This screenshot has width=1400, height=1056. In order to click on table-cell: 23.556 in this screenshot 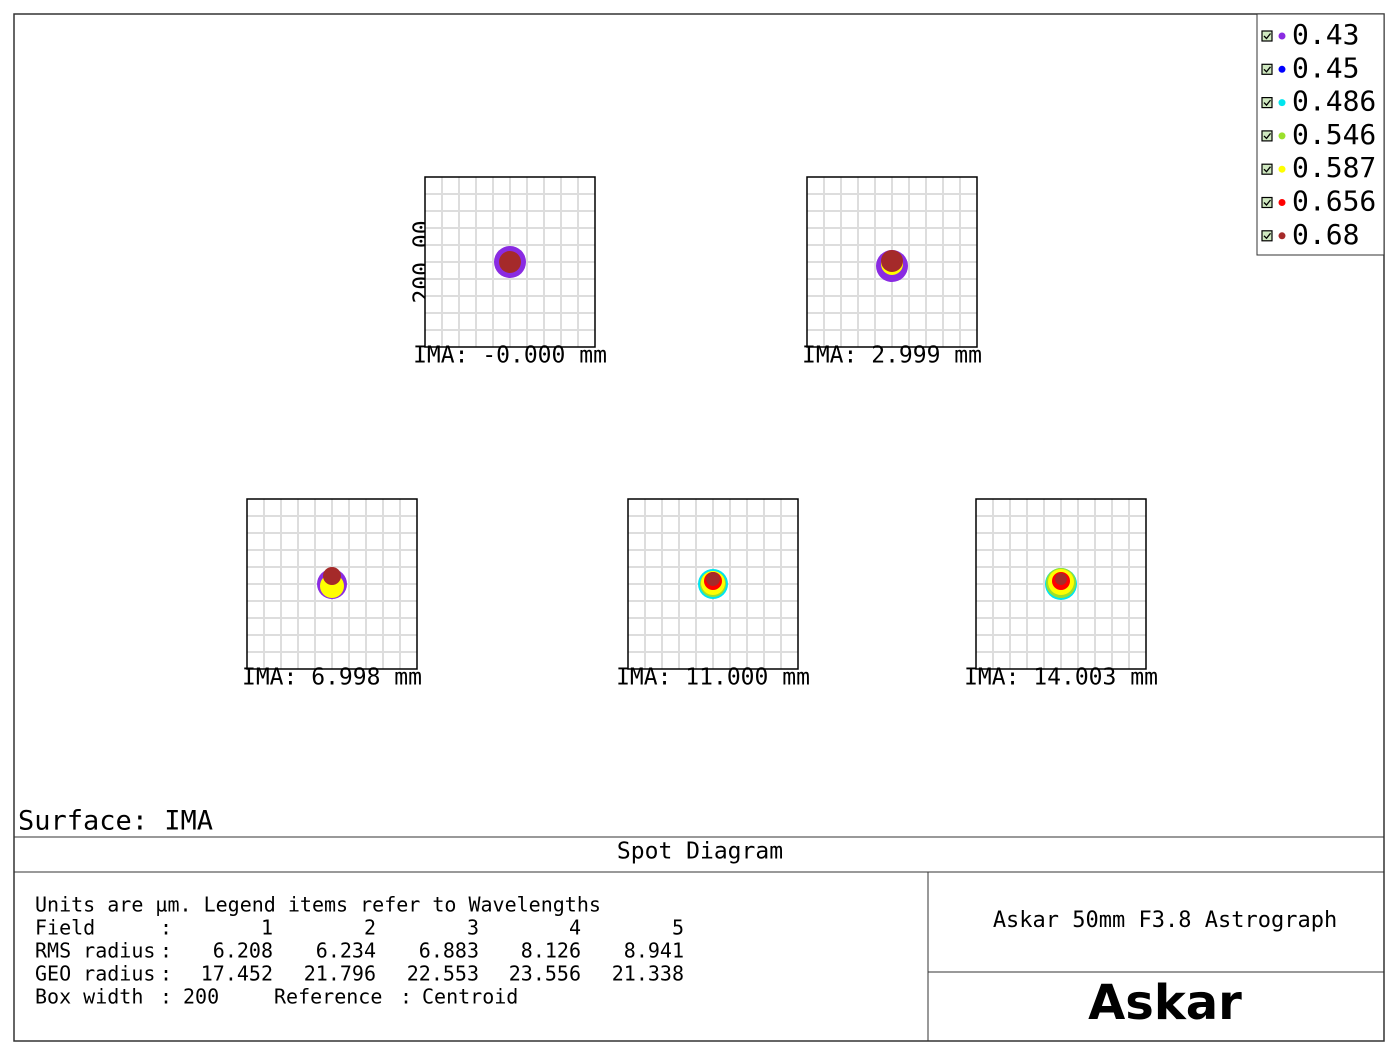, I will do `click(545, 974)`.